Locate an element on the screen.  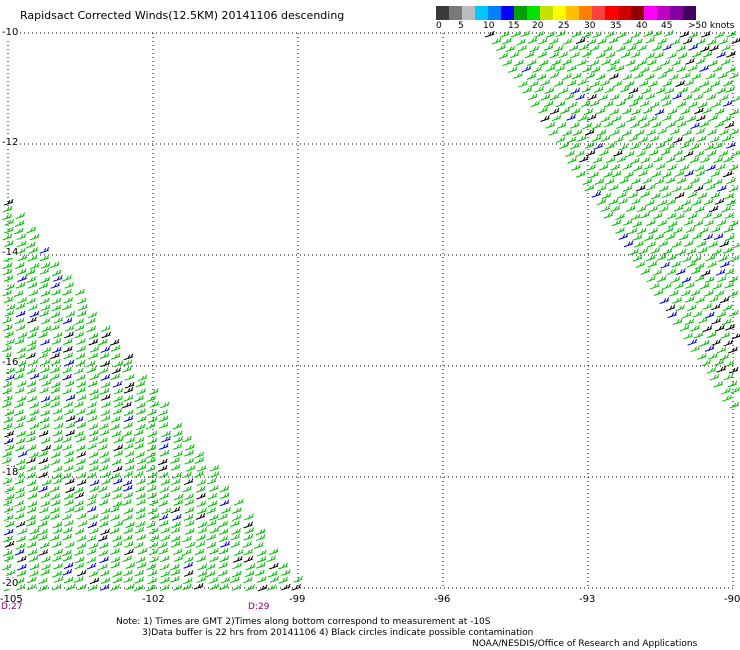
lon-label-99: -99 is located at coordinates (297, 599).